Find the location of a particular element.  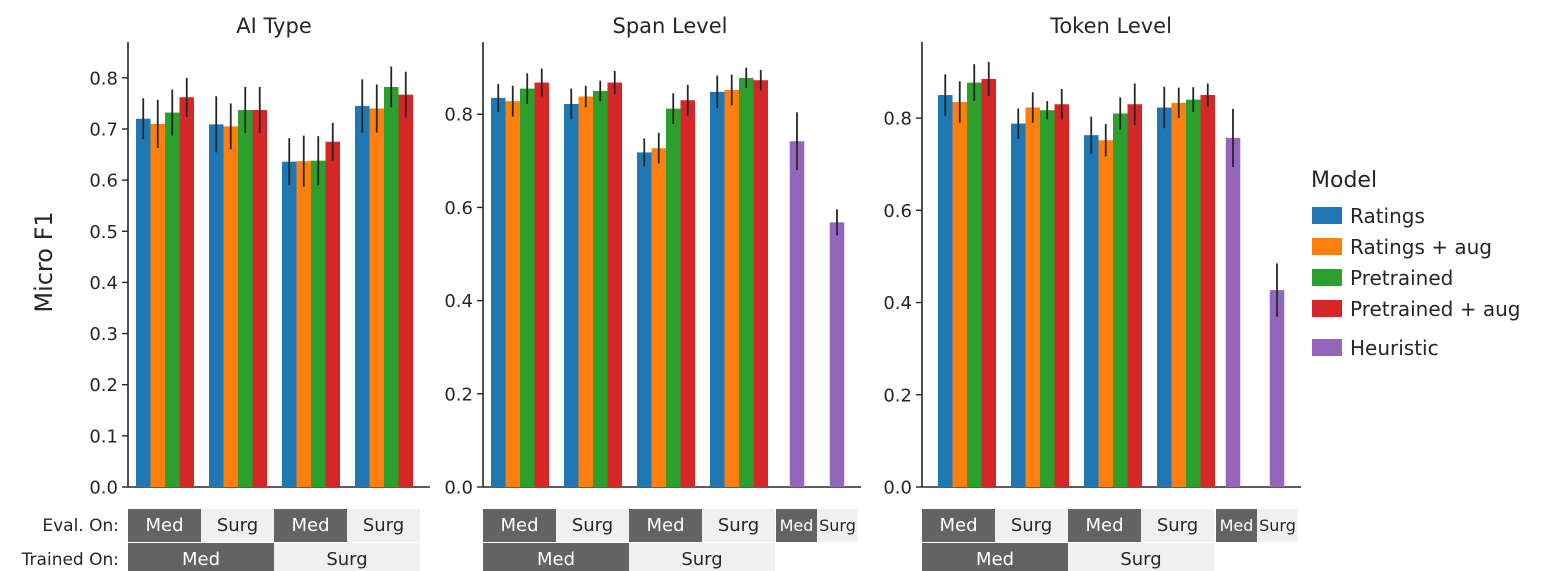

y-tick-label: 0.3 is located at coordinates (103, 334).